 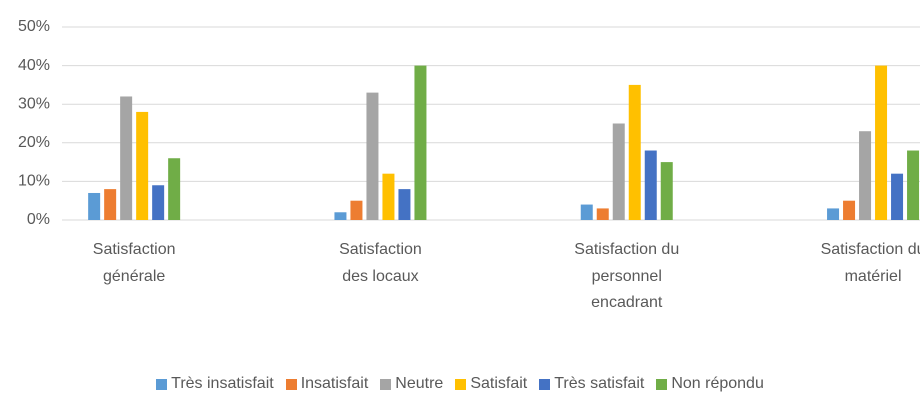 I want to click on y-tick-label: 50%, so click(x=34, y=26).